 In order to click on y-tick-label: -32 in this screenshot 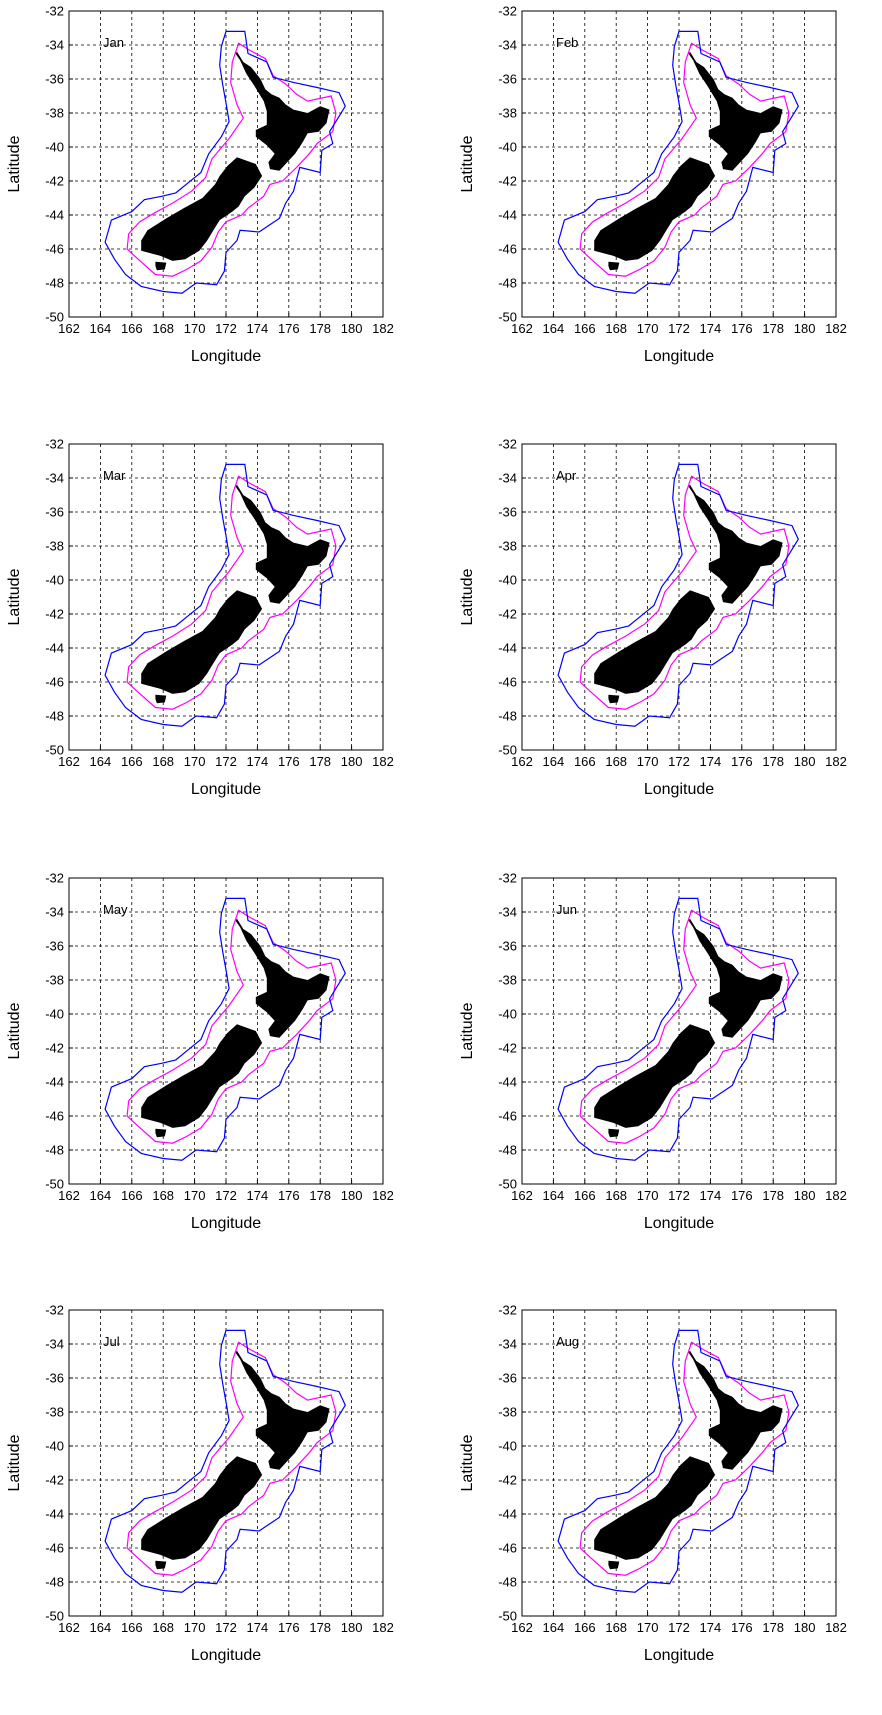, I will do `click(54, 1310)`.